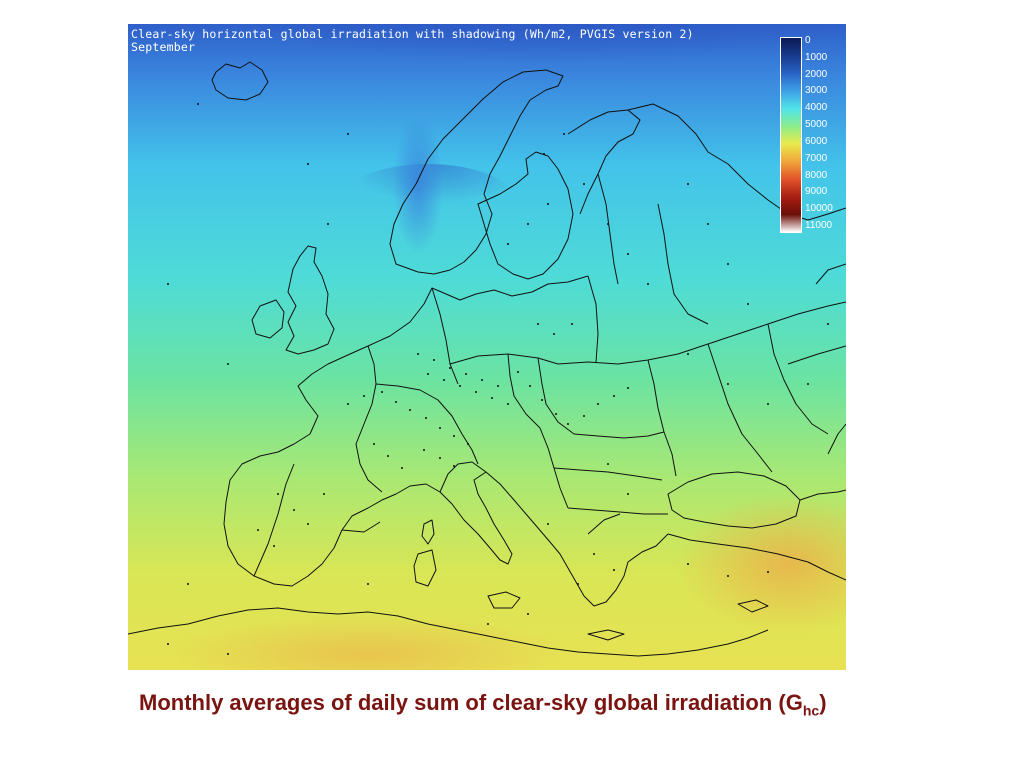 The image size is (1024, 768). I want to click on legend-label: 3000, so click(816, 90).